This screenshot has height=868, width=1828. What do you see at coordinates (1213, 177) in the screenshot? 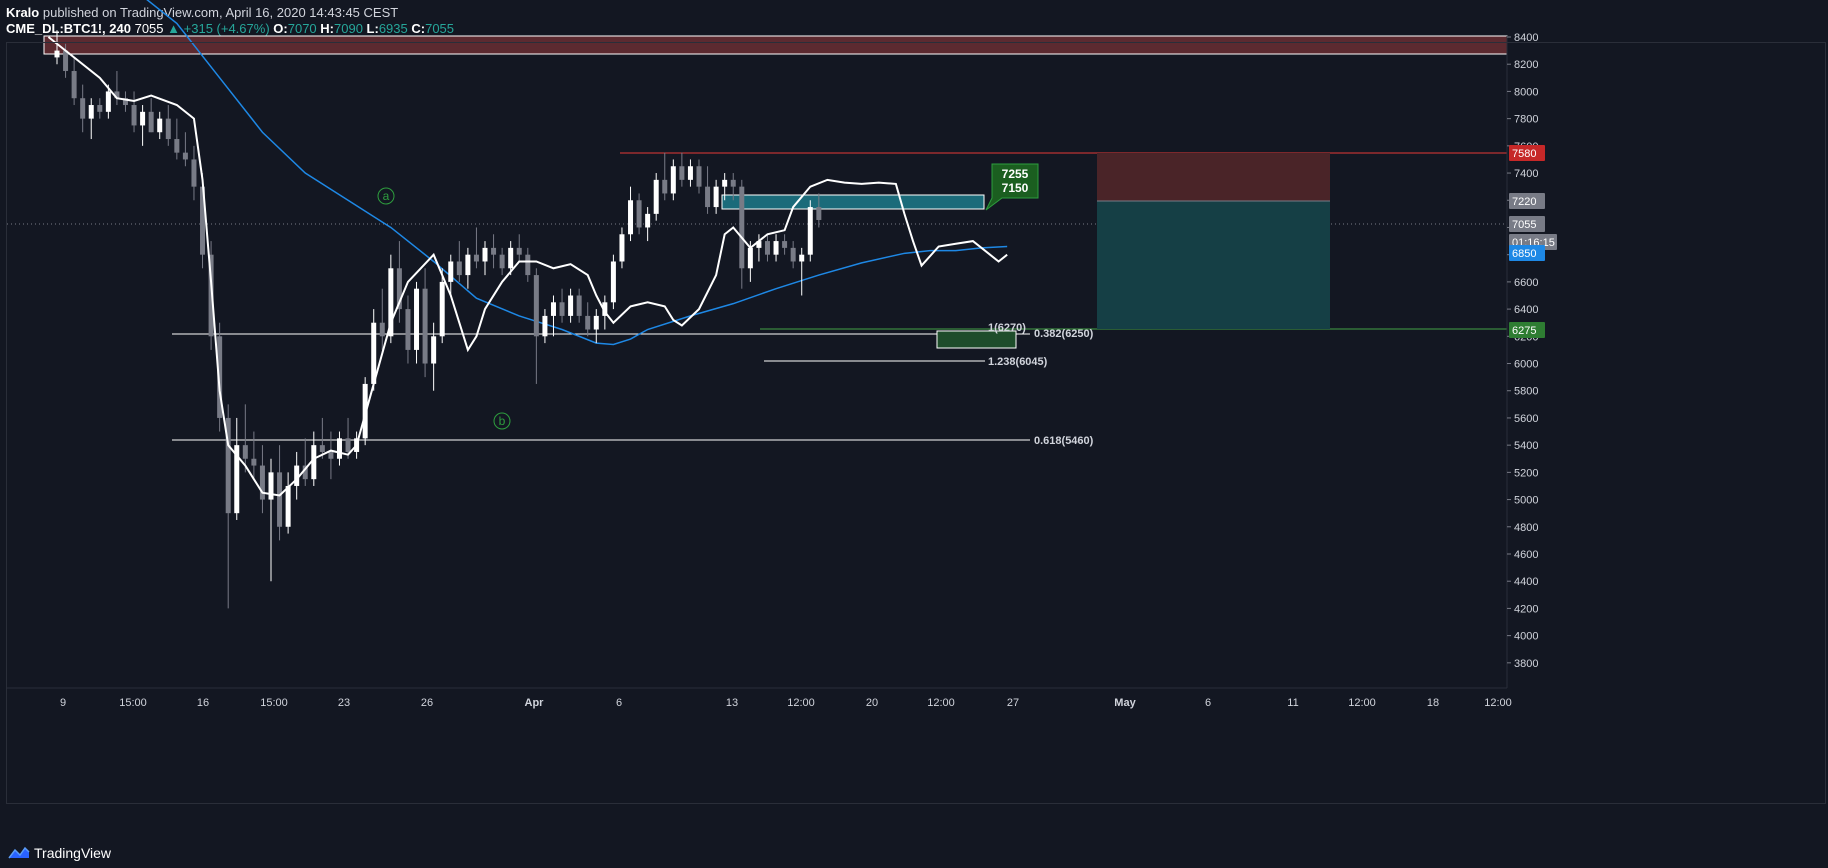
I see `stop-loss-zone` at bounding box center [1213, 177].